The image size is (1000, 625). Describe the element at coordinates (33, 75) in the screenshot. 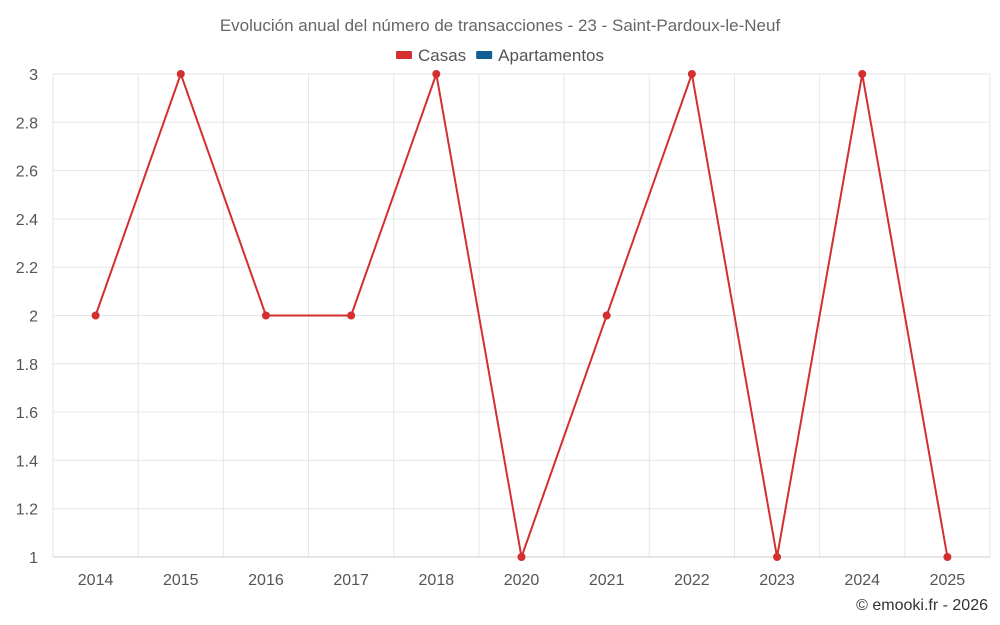

I see `y-tick-label: 3` at that location.